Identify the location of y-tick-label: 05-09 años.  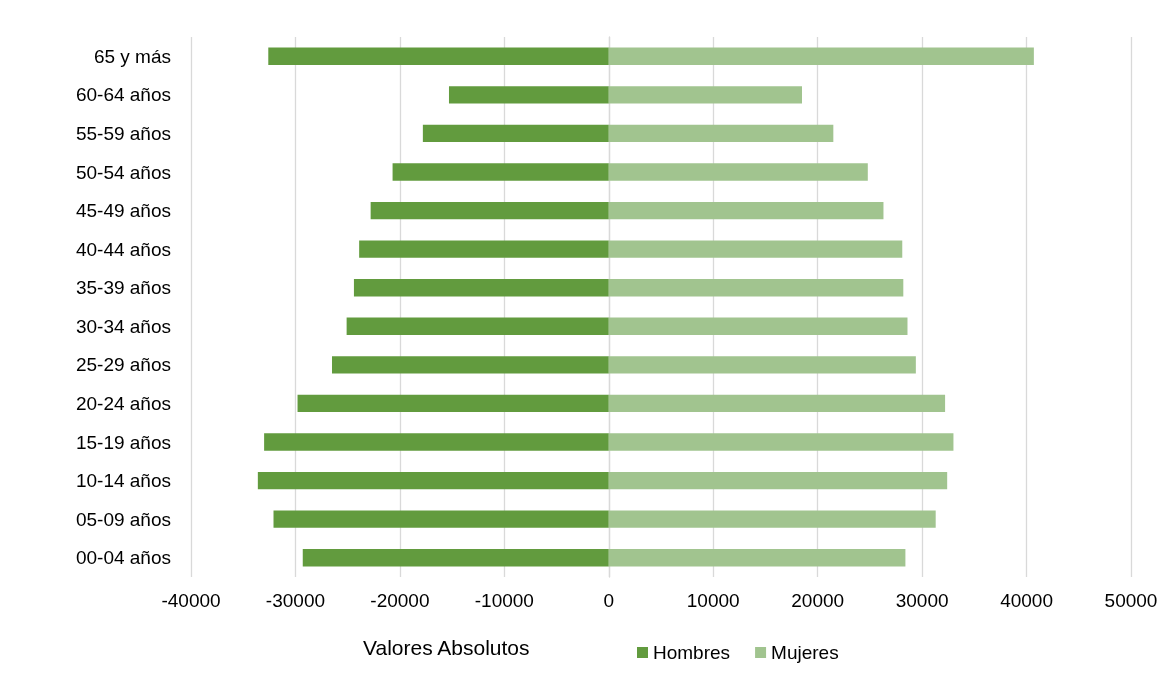
(123, 519).